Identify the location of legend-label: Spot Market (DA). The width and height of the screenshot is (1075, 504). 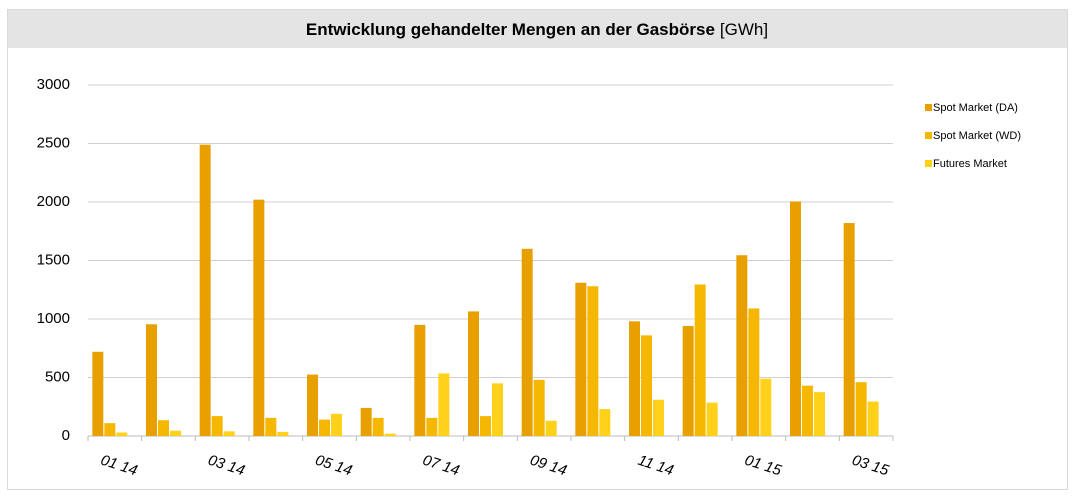
(975, 108).